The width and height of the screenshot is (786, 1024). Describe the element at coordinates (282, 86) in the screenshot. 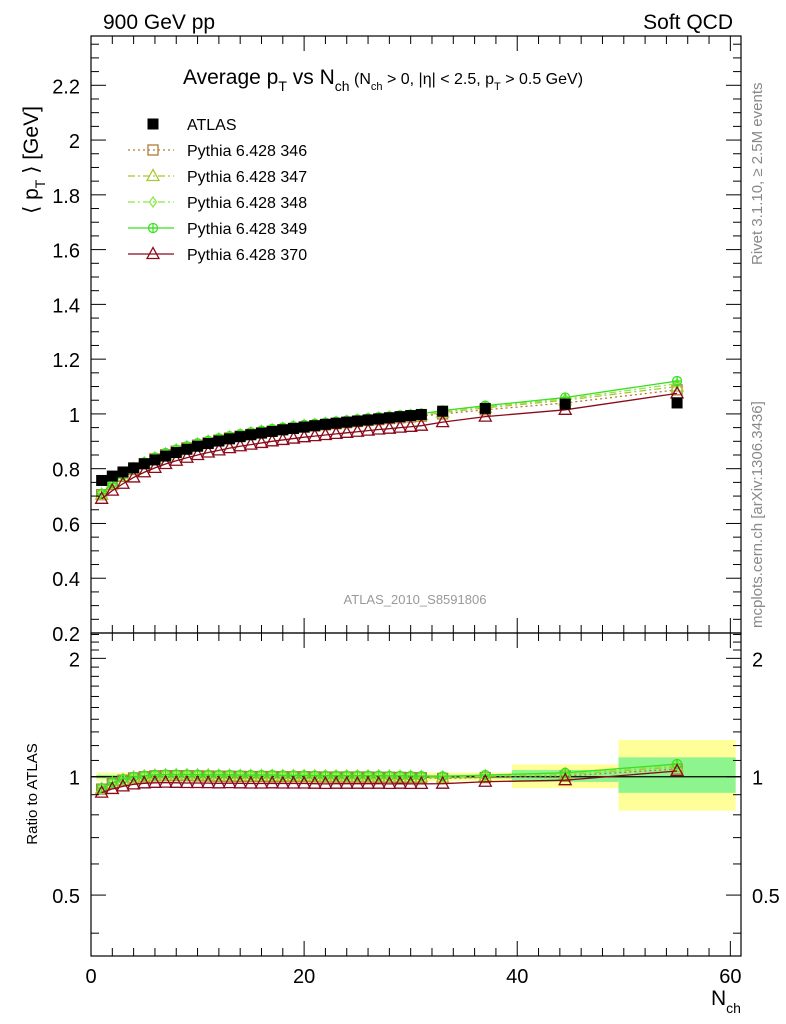

I see `title-main-sub: T` at that location.